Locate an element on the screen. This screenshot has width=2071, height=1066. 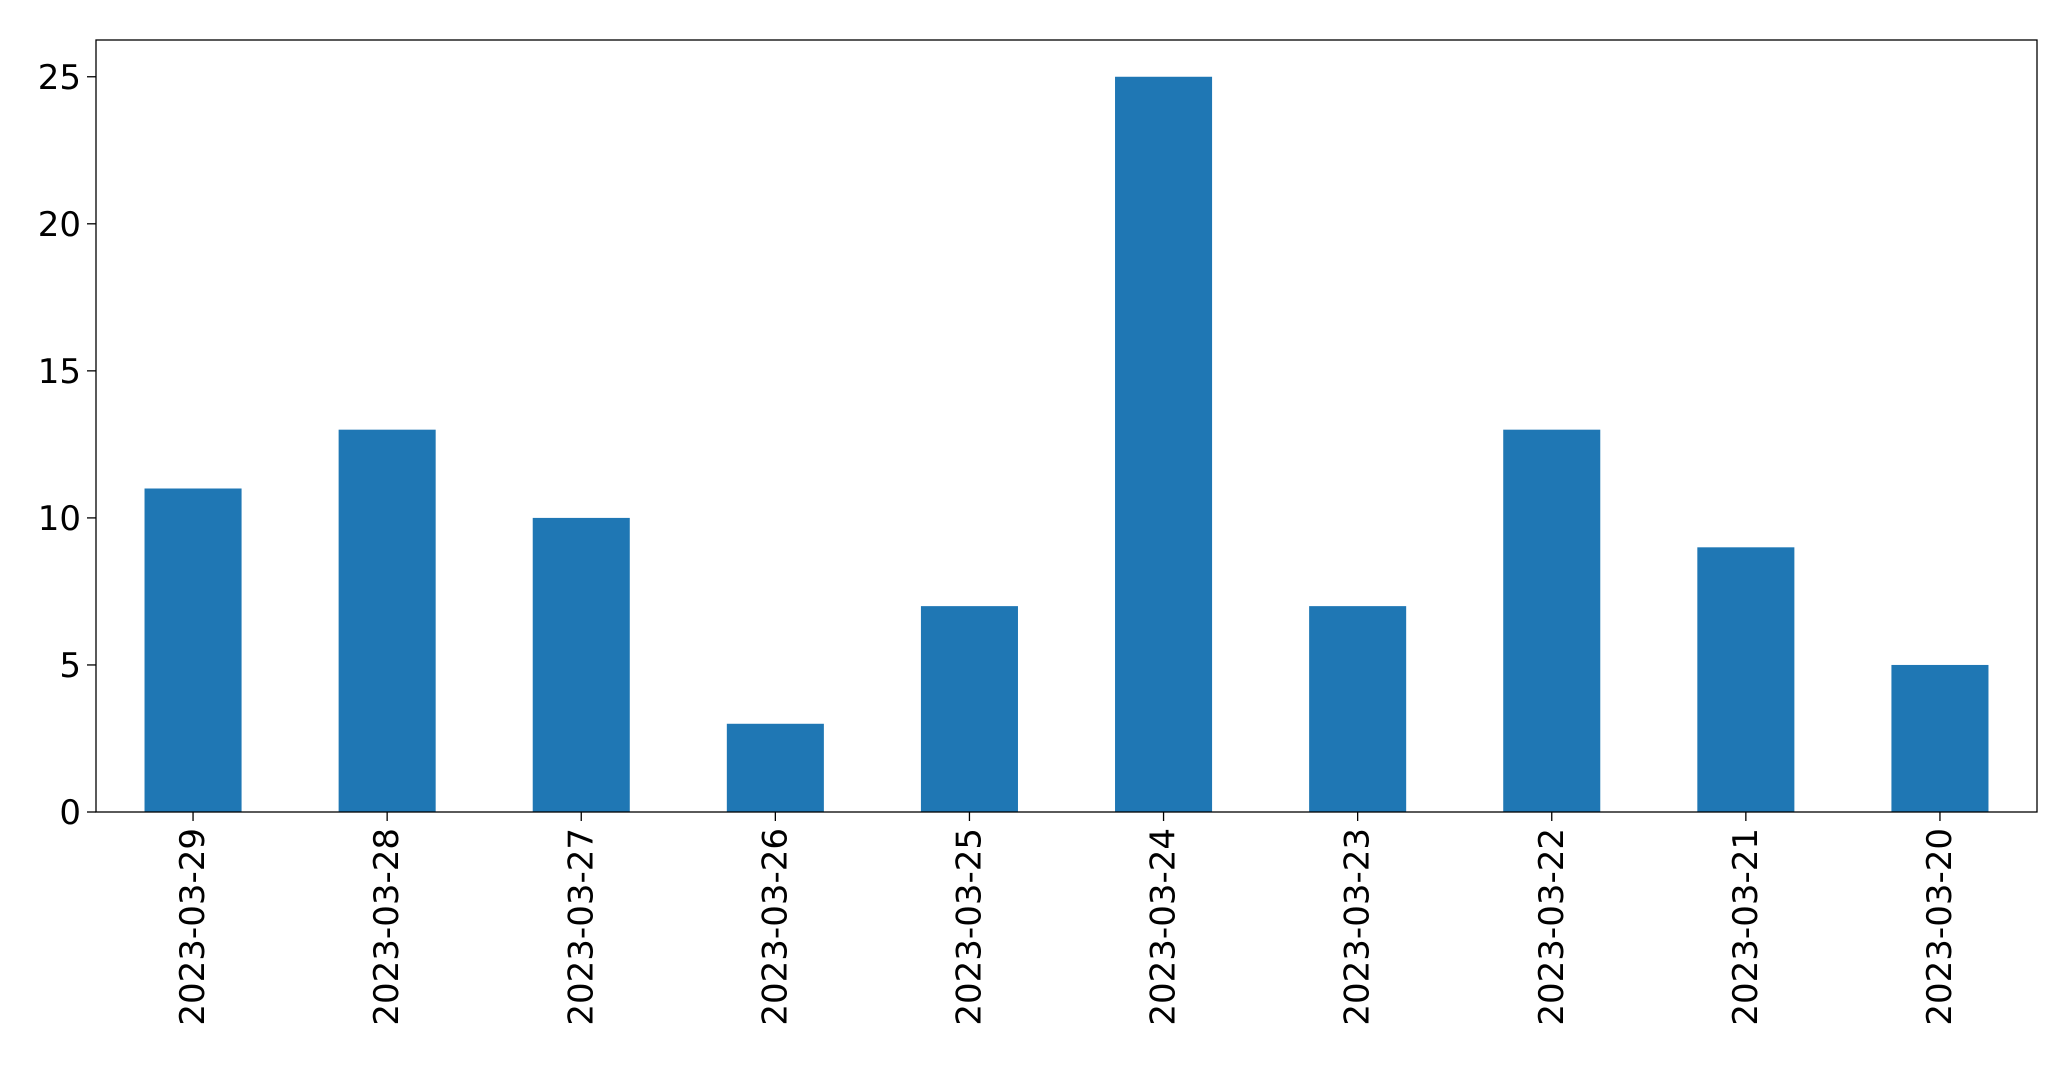
x-tick-label: 2023-03-27 is located at coordinates (581, 927).